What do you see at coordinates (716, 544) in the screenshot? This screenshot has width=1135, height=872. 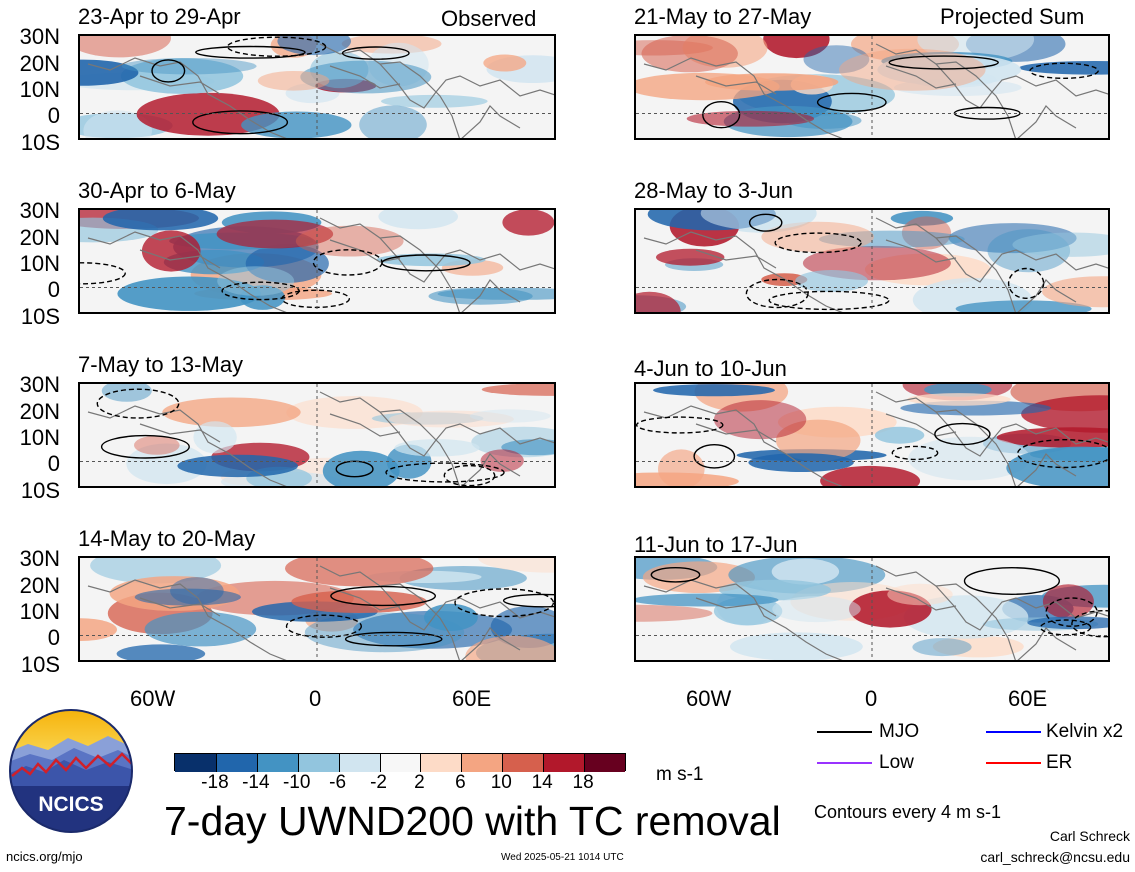 I see `panel-title-right-4: 11-Jun to 17-Jun` at bounding box center [716, 544].